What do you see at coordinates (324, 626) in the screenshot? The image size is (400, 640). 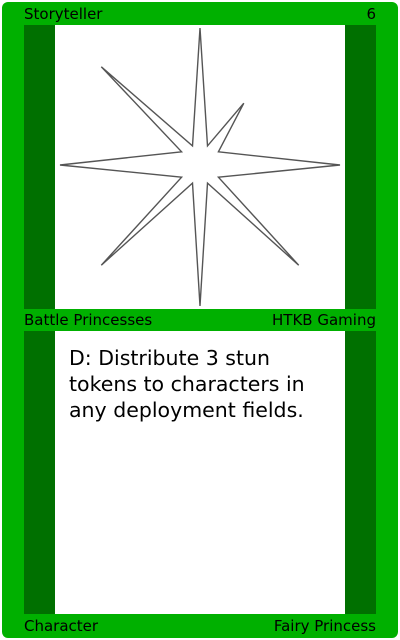 I see `card-subtype: Fairy Princess` at bounding box center [324, 626].